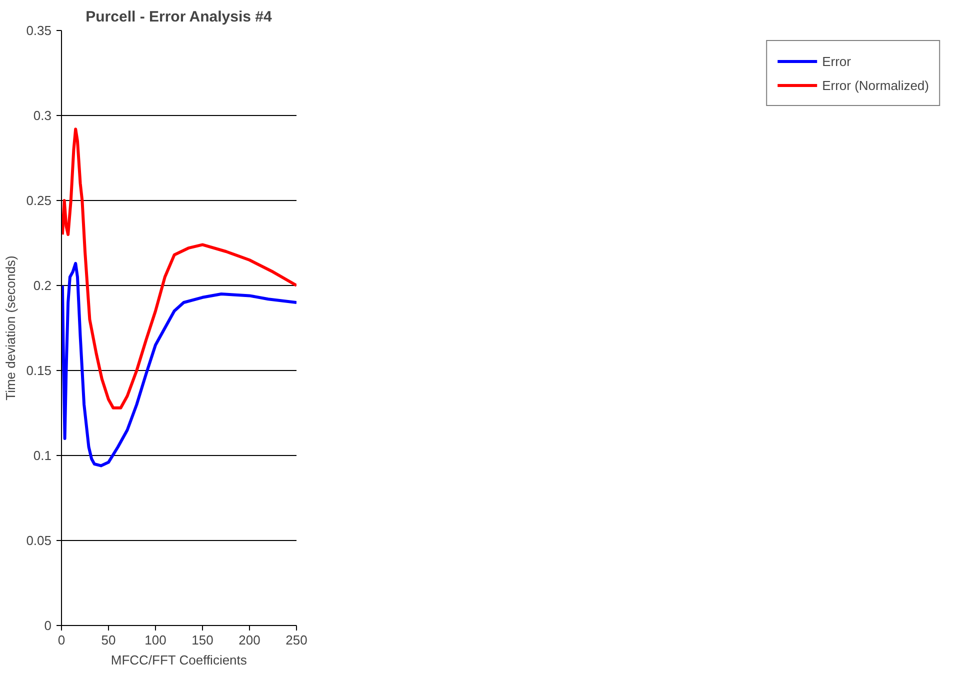 Image resolution: width=955 pixels, height=680 pixels. What do you see at coordinates (297, 640) in the screenshot?
I see `x-tick-label: 250` at bounding box center [297, 640].